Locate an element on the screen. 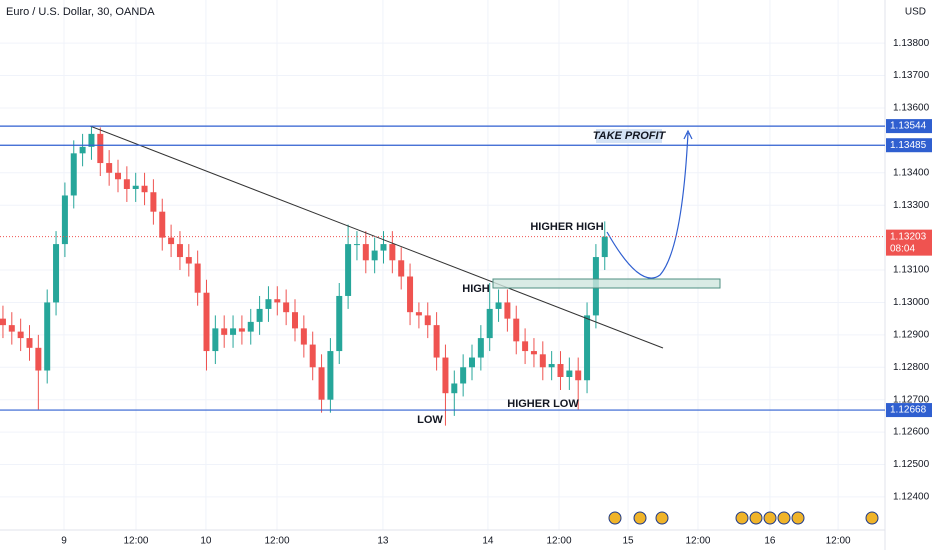 The width and height of the screenshot is (932, 550). y-tick-label: 1.12600 is located at coordinates (911, 432).